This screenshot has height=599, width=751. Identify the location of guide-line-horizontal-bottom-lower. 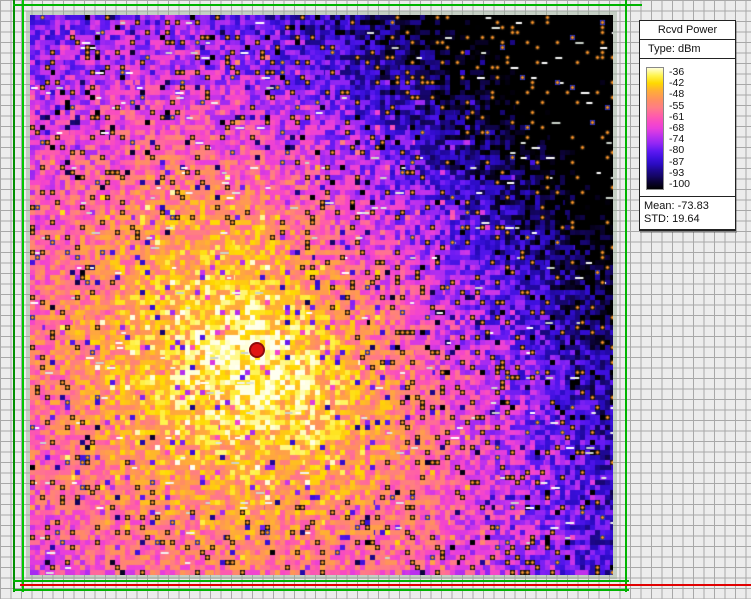
(321, 590).